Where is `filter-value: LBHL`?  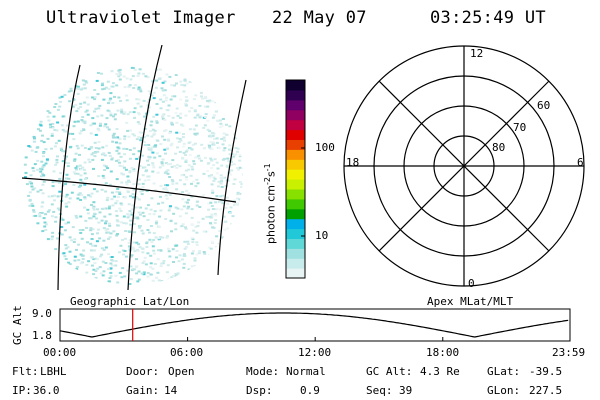 filter-value: LBHL is located at coordinates (53, 371).